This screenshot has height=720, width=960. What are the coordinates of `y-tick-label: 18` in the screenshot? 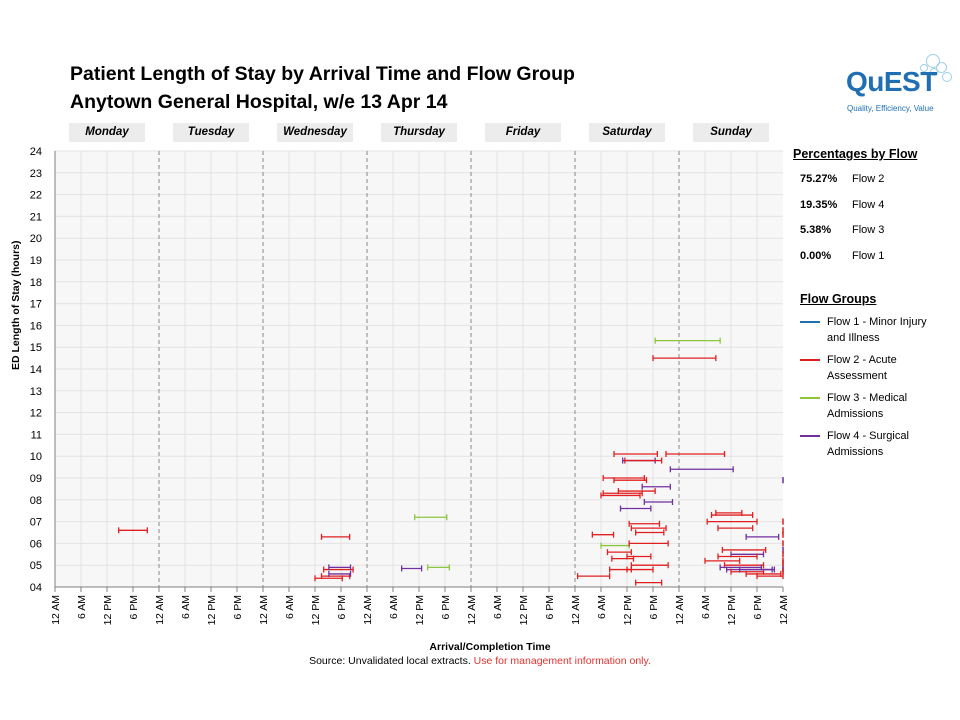 It's located at (36, 283).